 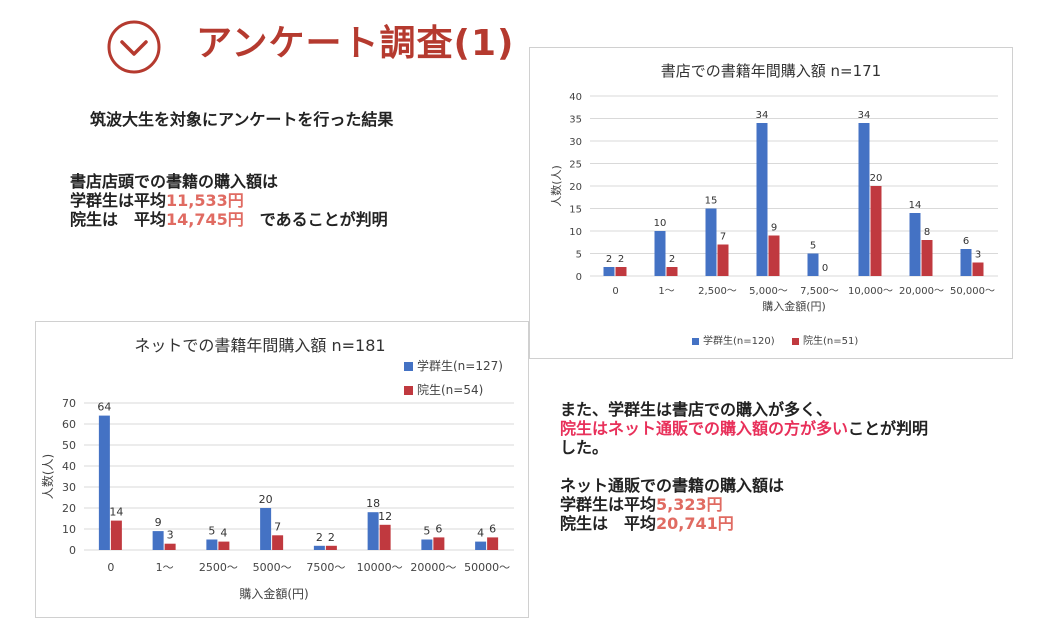 What do you see at coordinates (385, 516) in the screenshot?
I see `data-label: 12` at bounding box center [385, 516].